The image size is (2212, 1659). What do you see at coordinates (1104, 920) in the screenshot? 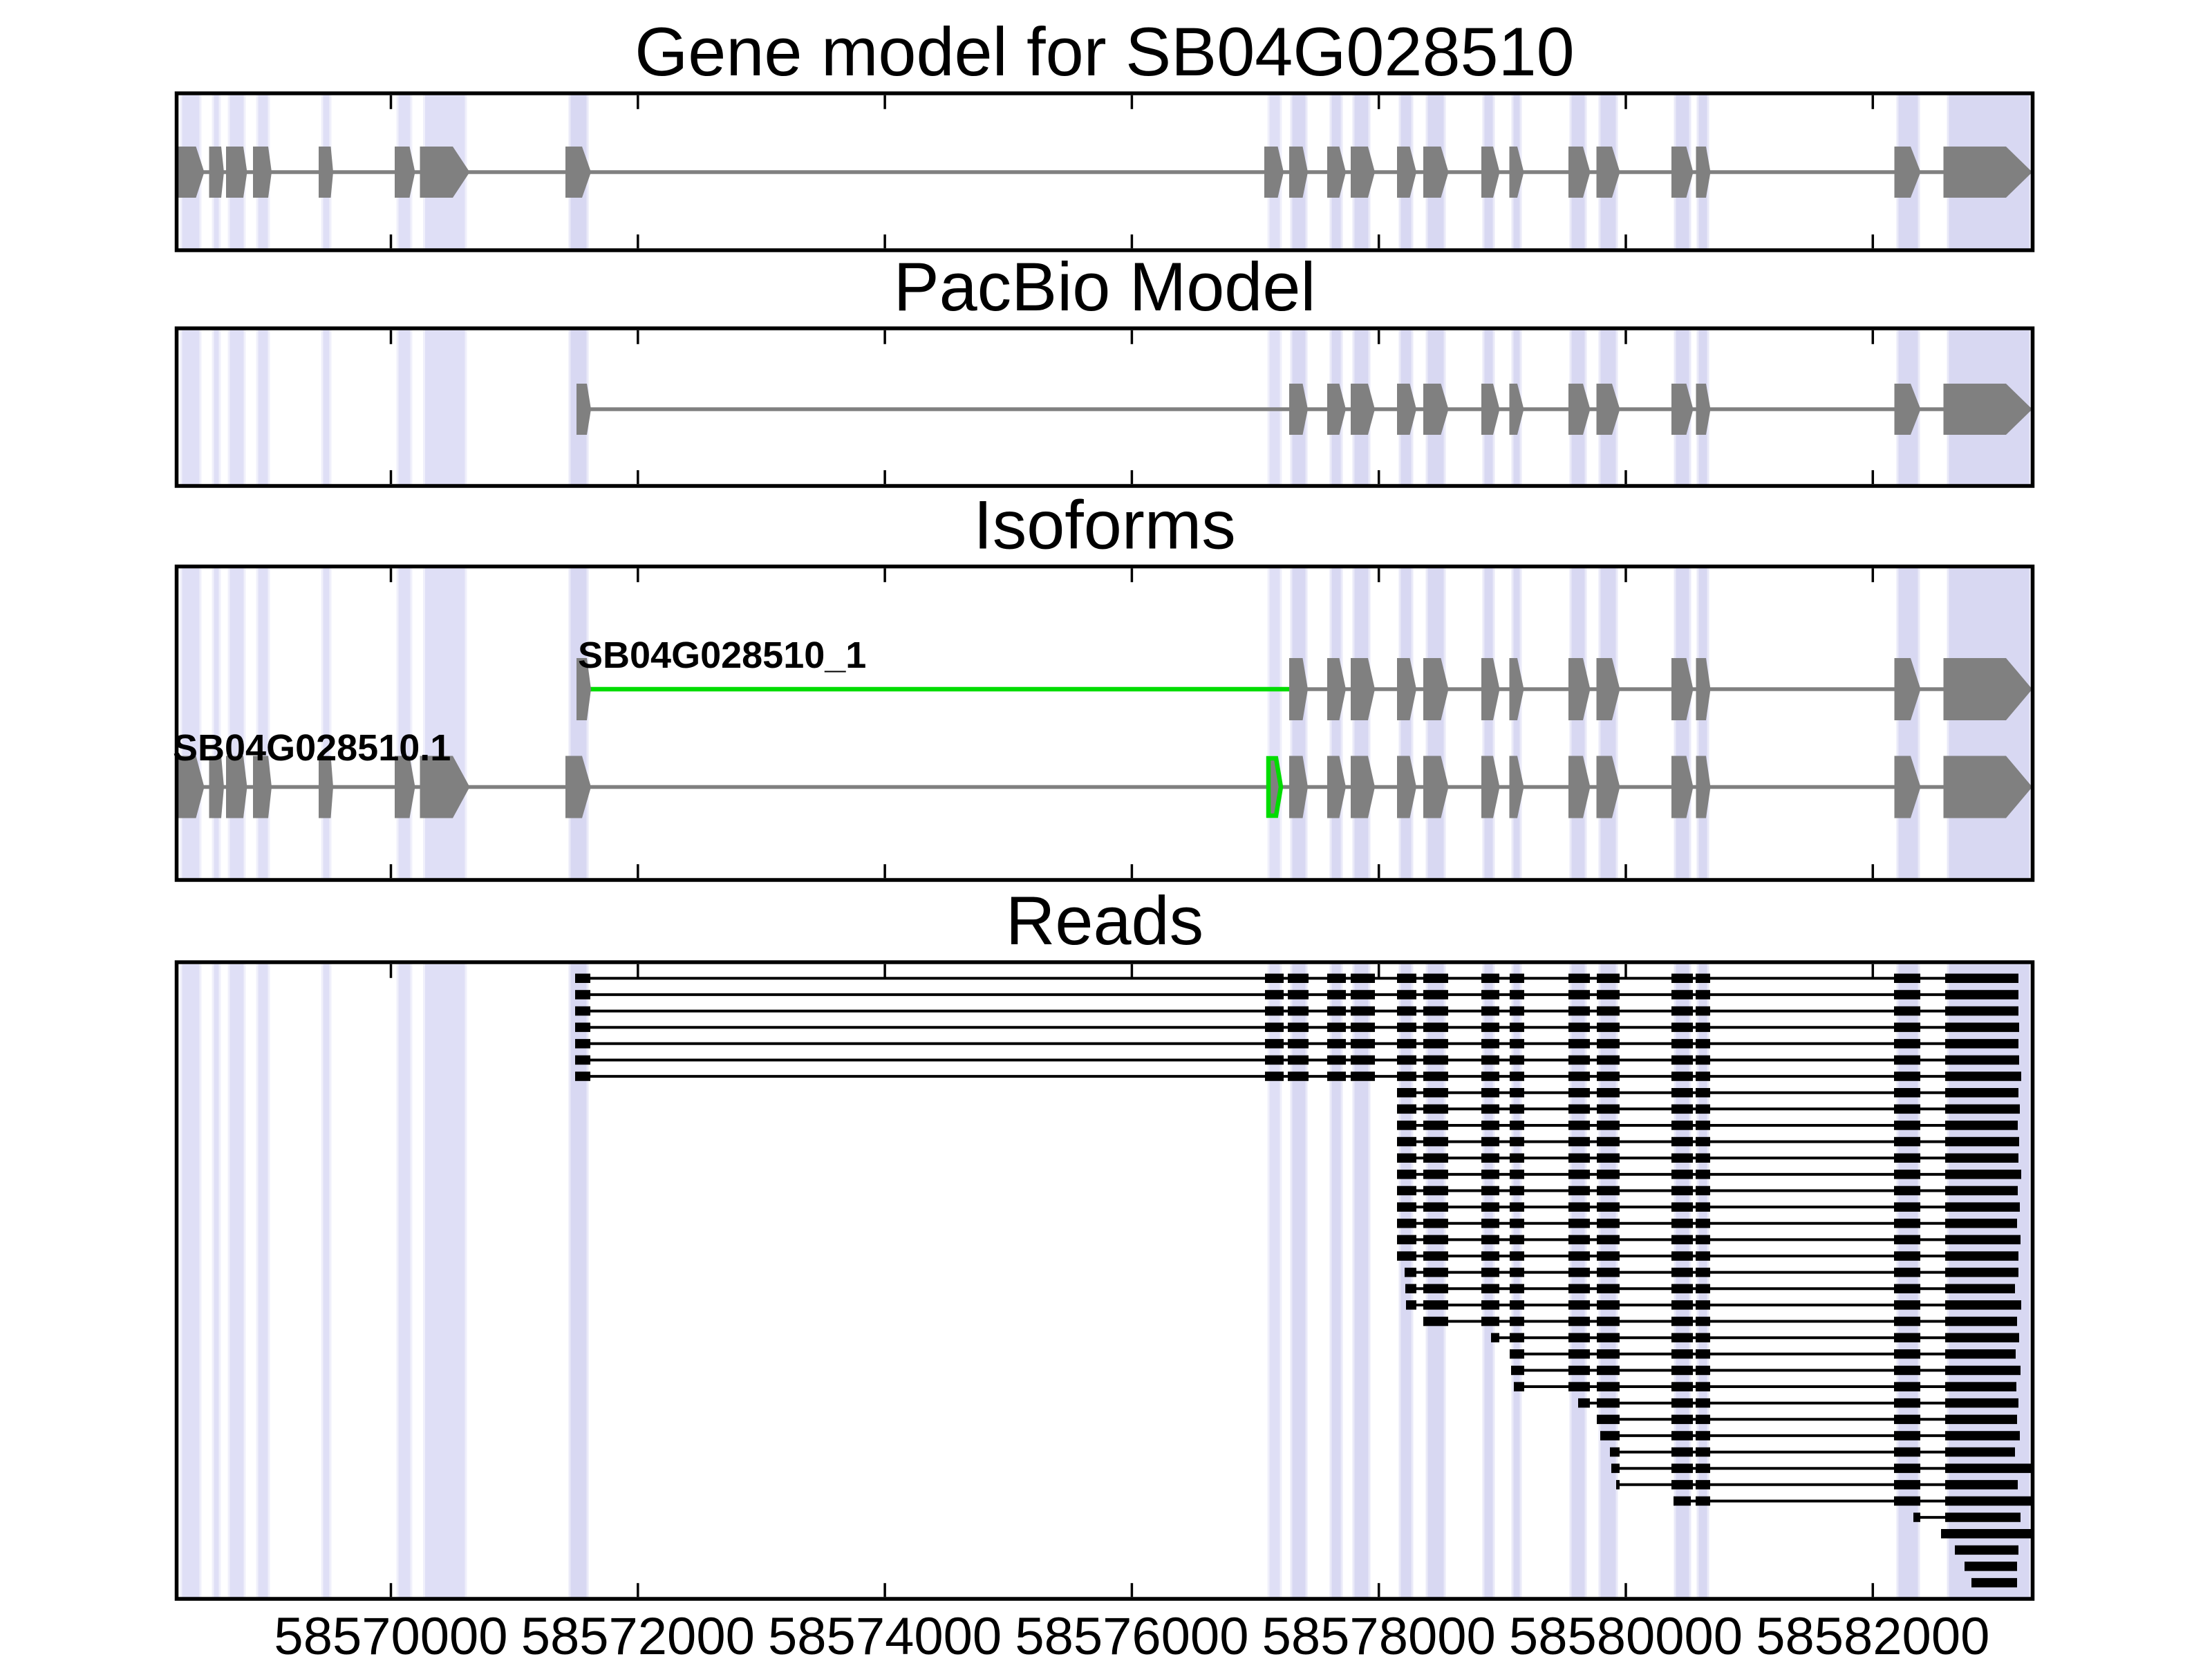
I see `svg-text: Reads` at bounding box center [1104, 920].